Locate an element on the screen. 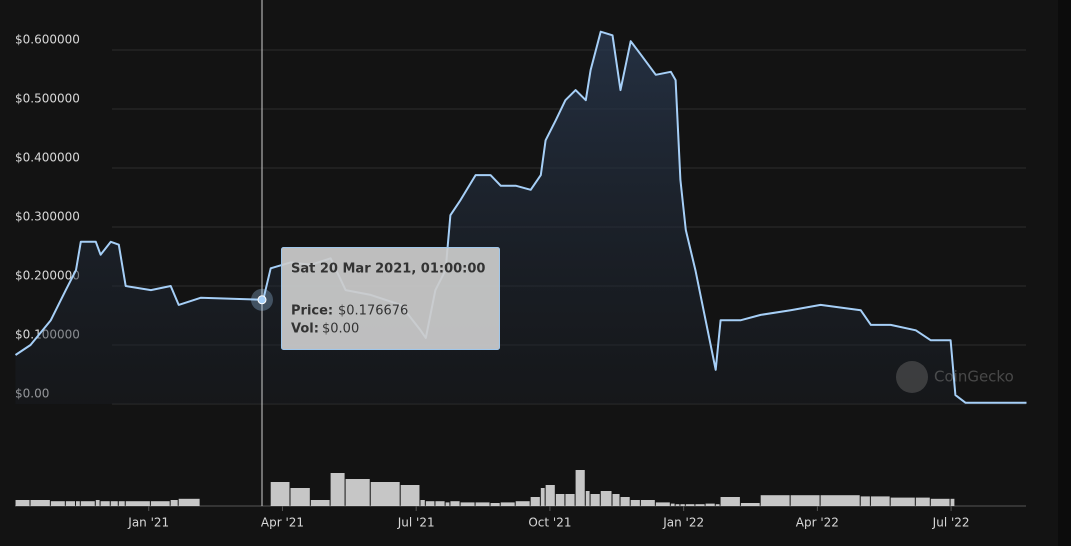  y-tick-label: $0.400000 is located at coordinates (47, 158).